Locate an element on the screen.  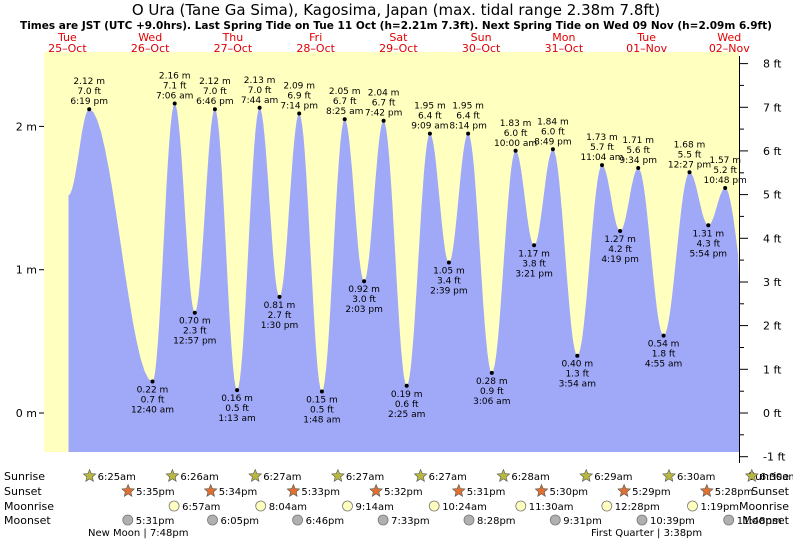
moonrise-time: 9:14am is located at coordinates (375, 507).